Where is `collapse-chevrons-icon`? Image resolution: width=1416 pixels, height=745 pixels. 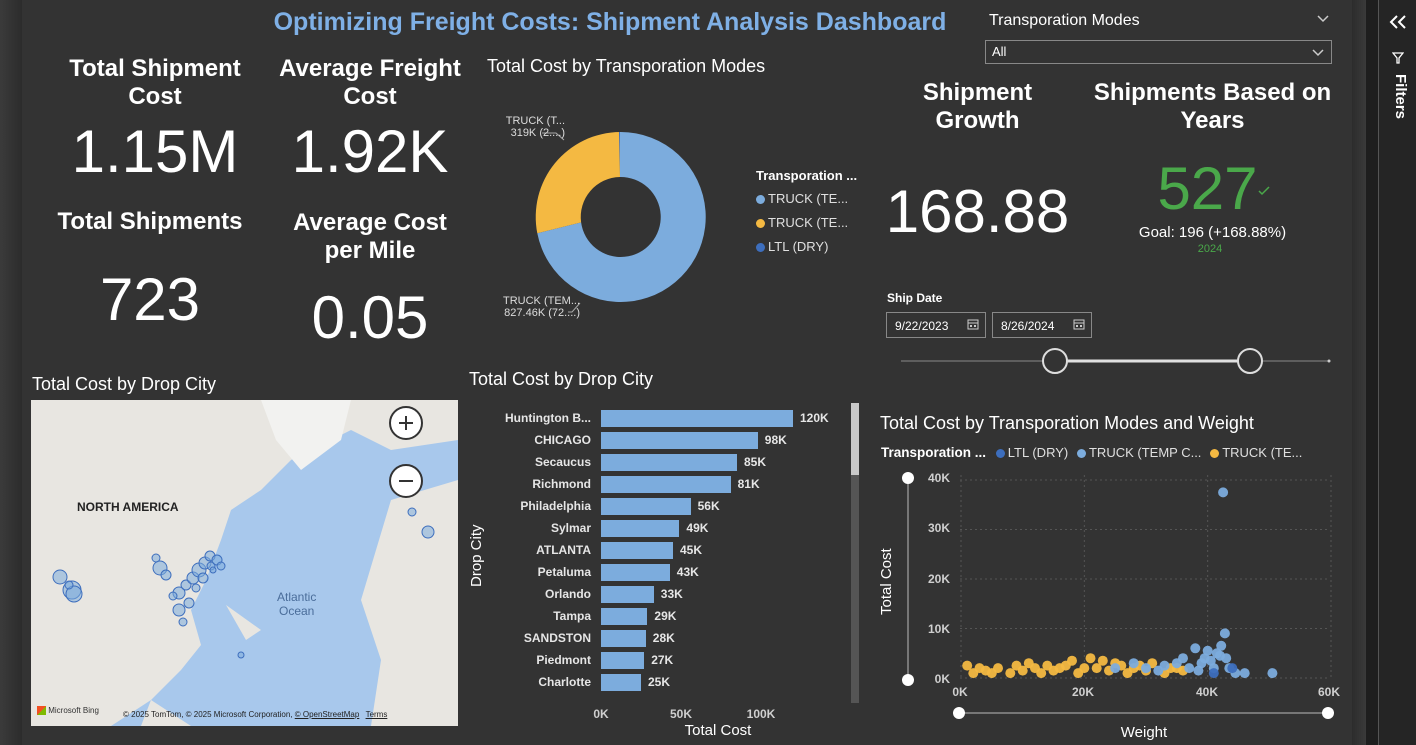 collapse-chevrons-icon is located at coordinates (1398, 22).